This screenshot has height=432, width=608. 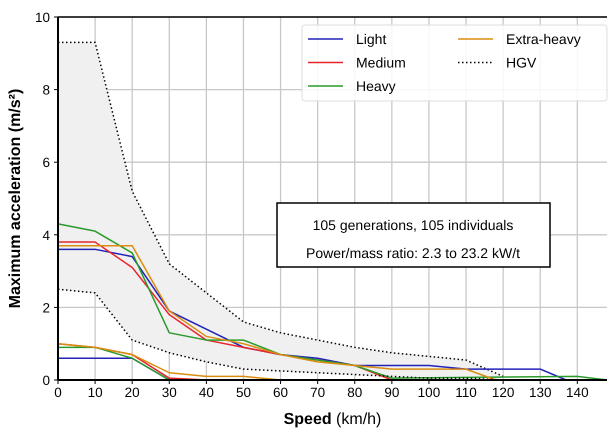 What do you see at coordinates (381, 62) in the screenshot?
I see `legend-label: Medium` at bounding box center [381, 62].